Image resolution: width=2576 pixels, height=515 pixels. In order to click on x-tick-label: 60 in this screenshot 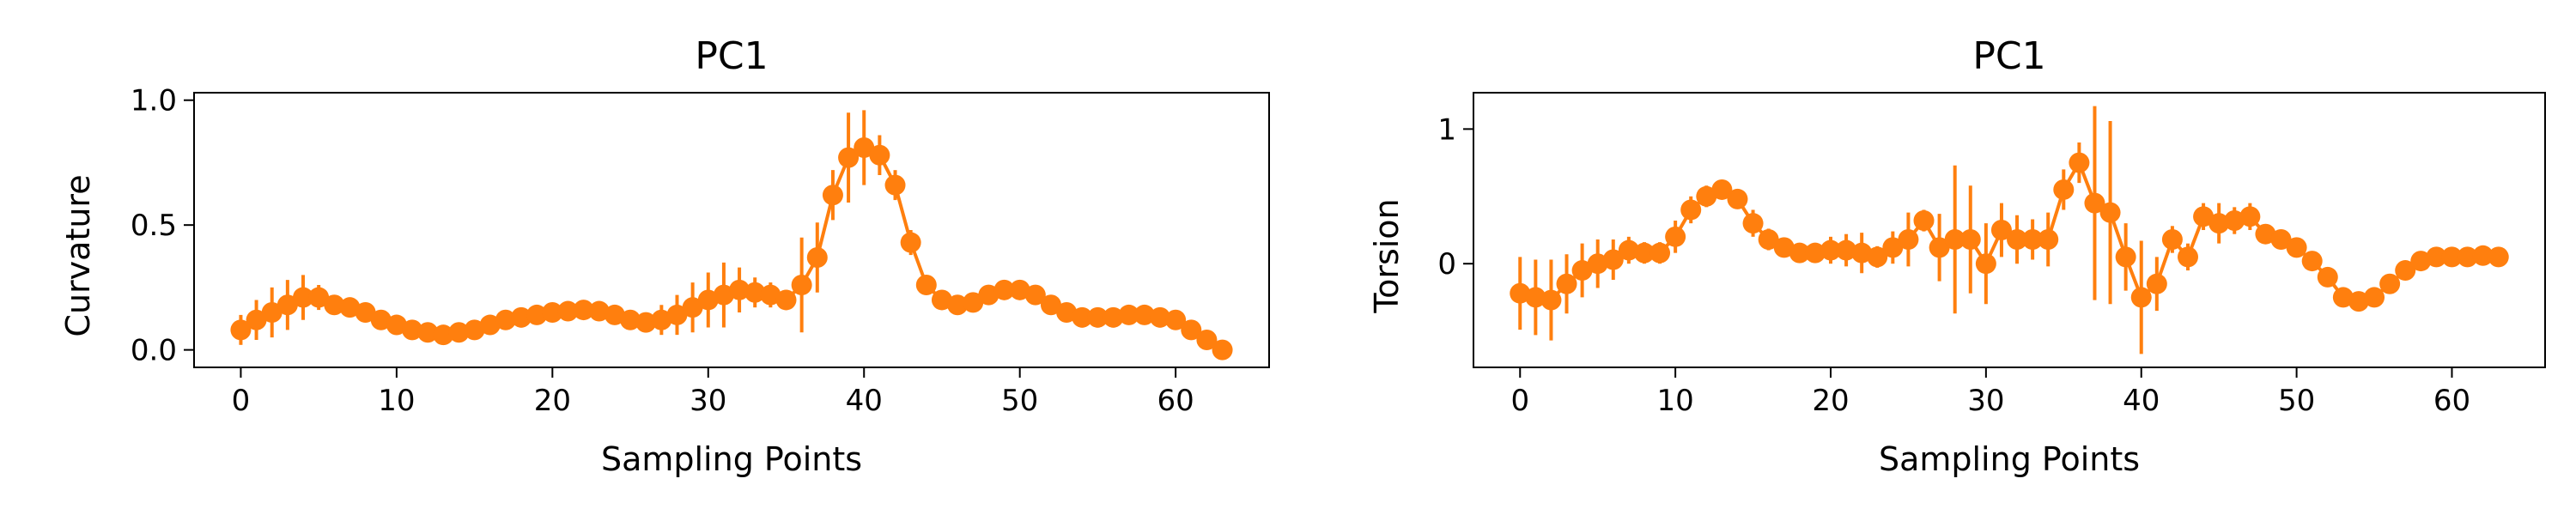, I will do `click(2451, 401)`.